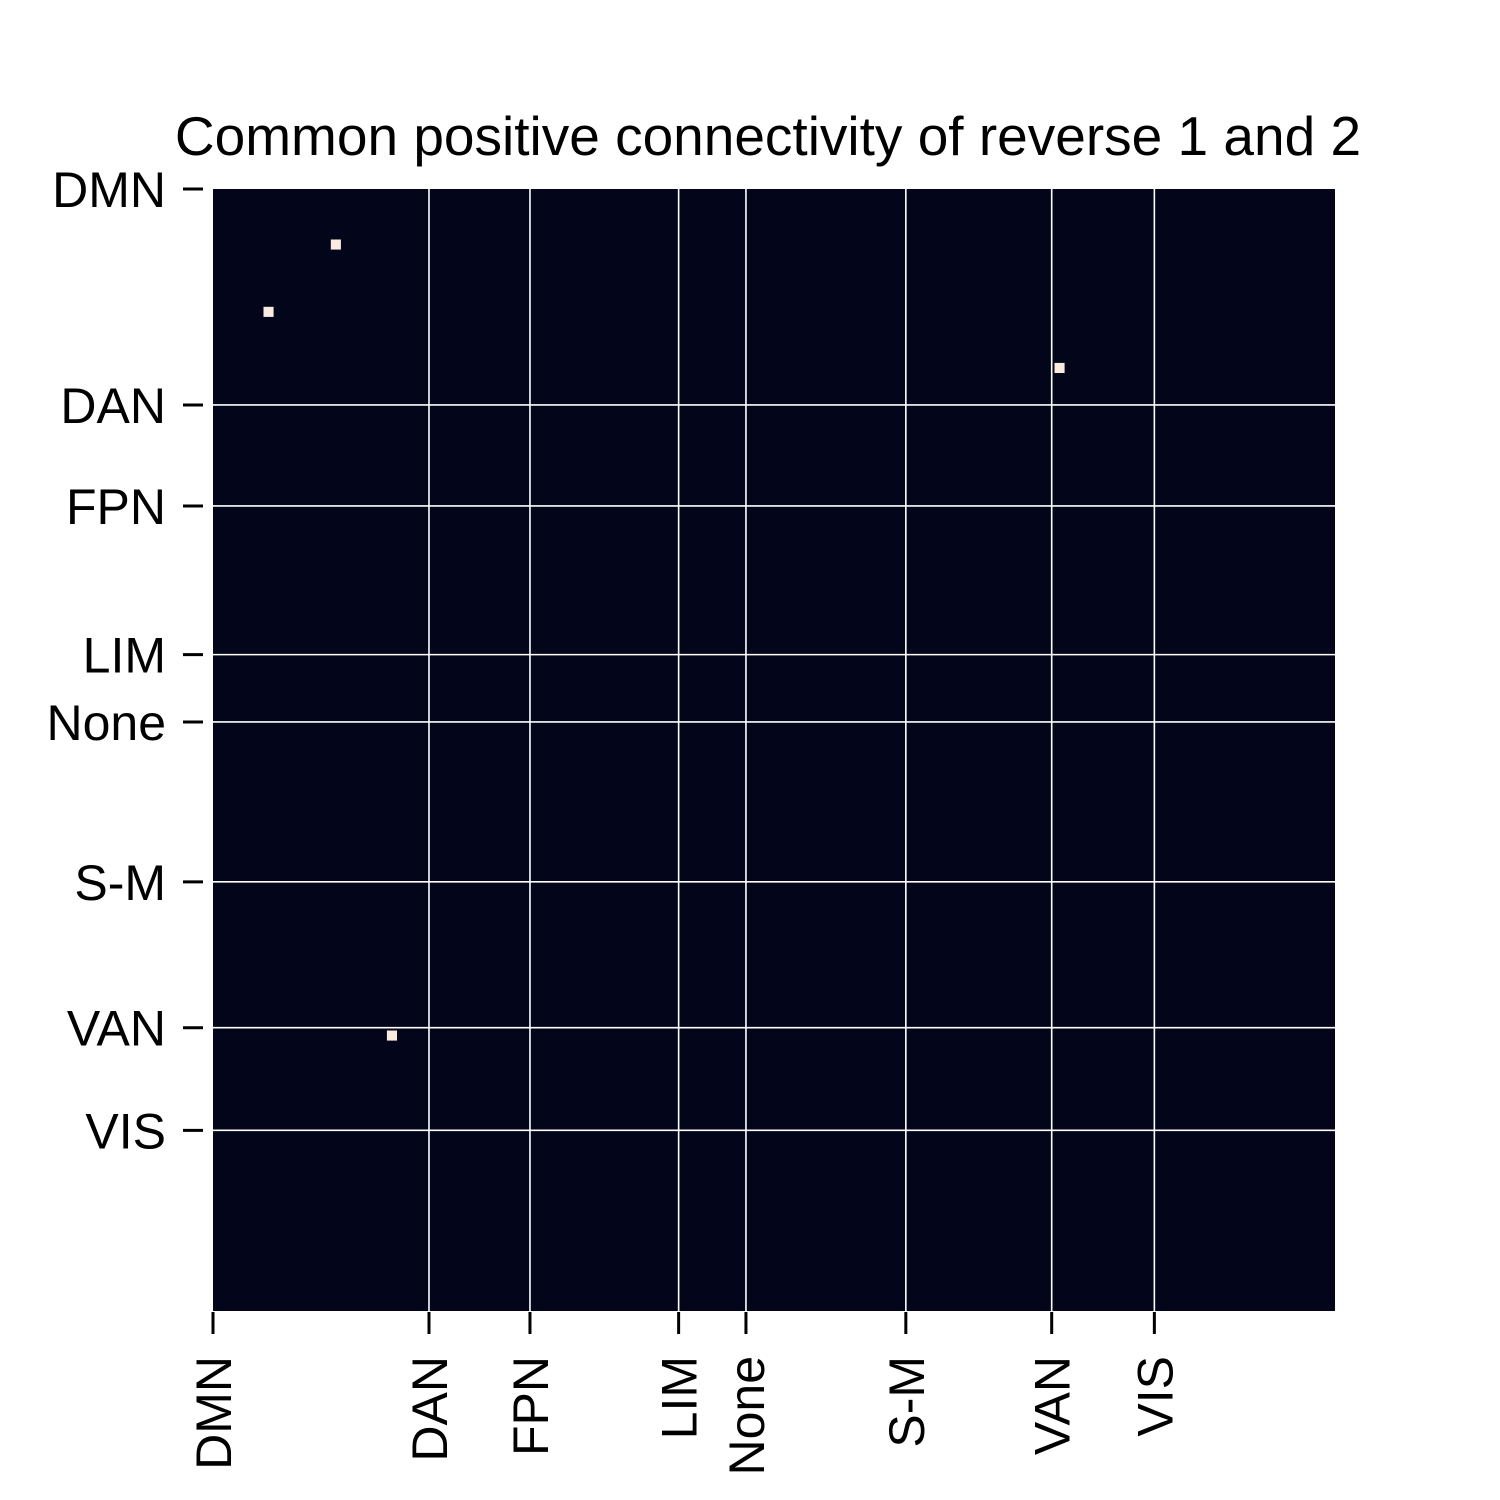 The image size is (1500, 1500). Describe the element at coordinates (125, 1131) in the screenshot. I see `y-tick-label: VIS` at that location.